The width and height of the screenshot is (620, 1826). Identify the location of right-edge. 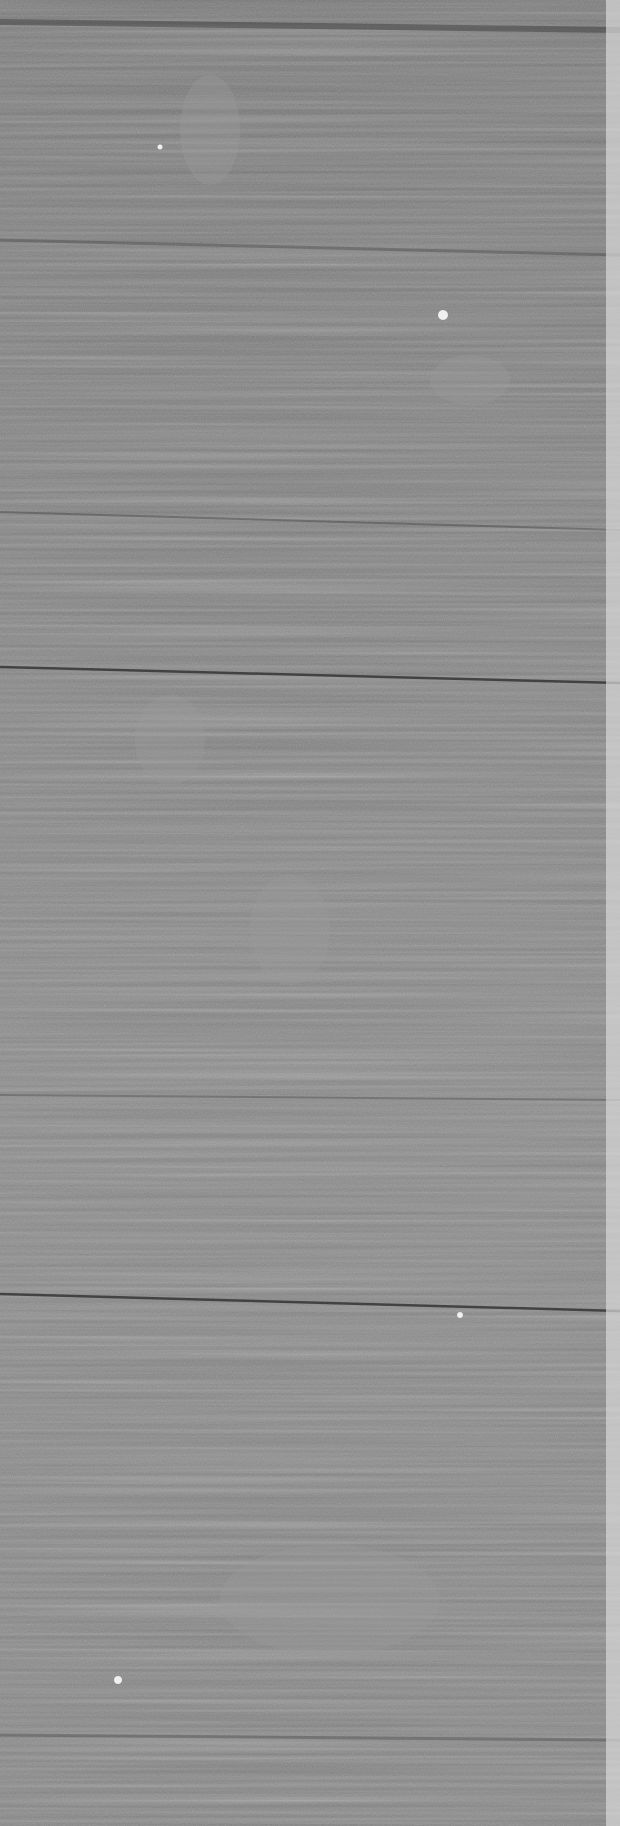
(613, 913).